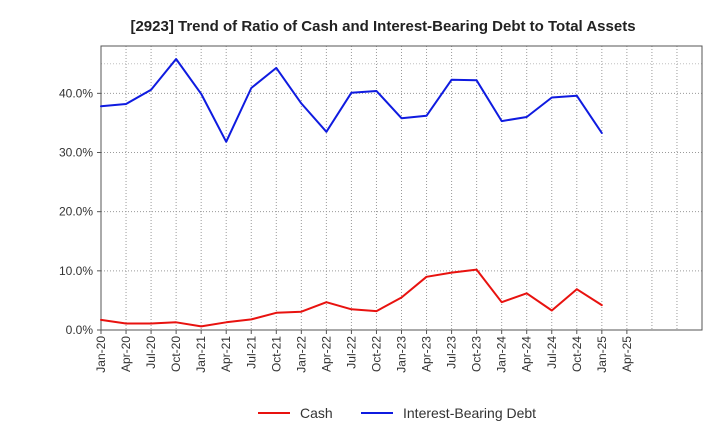  Describe the element at coordinates (602, 354) in the screenshot. I see `x-tick-label: Jan-25` at that location.